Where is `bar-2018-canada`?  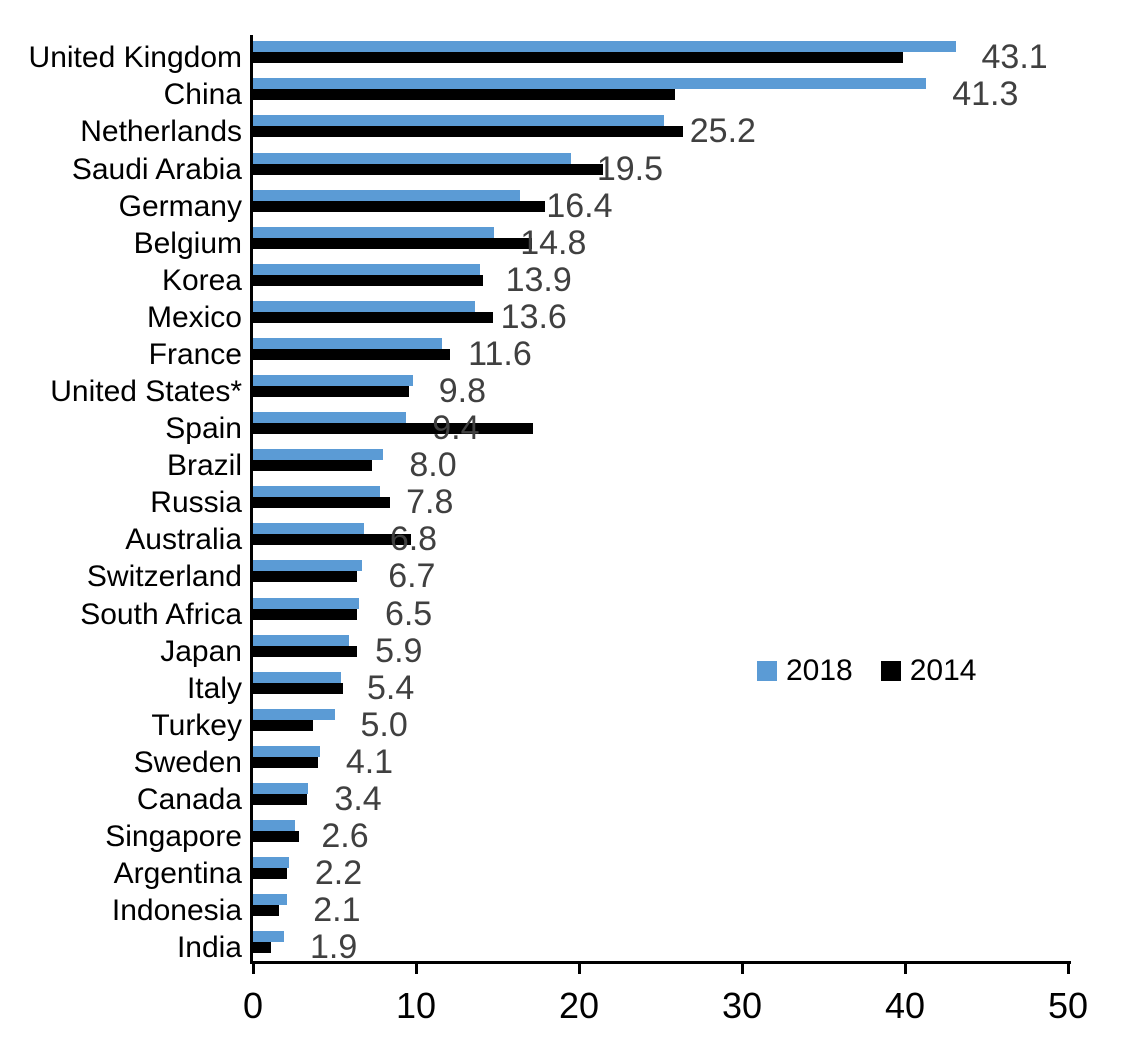
bar-2018-canada is located at coordinates (281, 788).